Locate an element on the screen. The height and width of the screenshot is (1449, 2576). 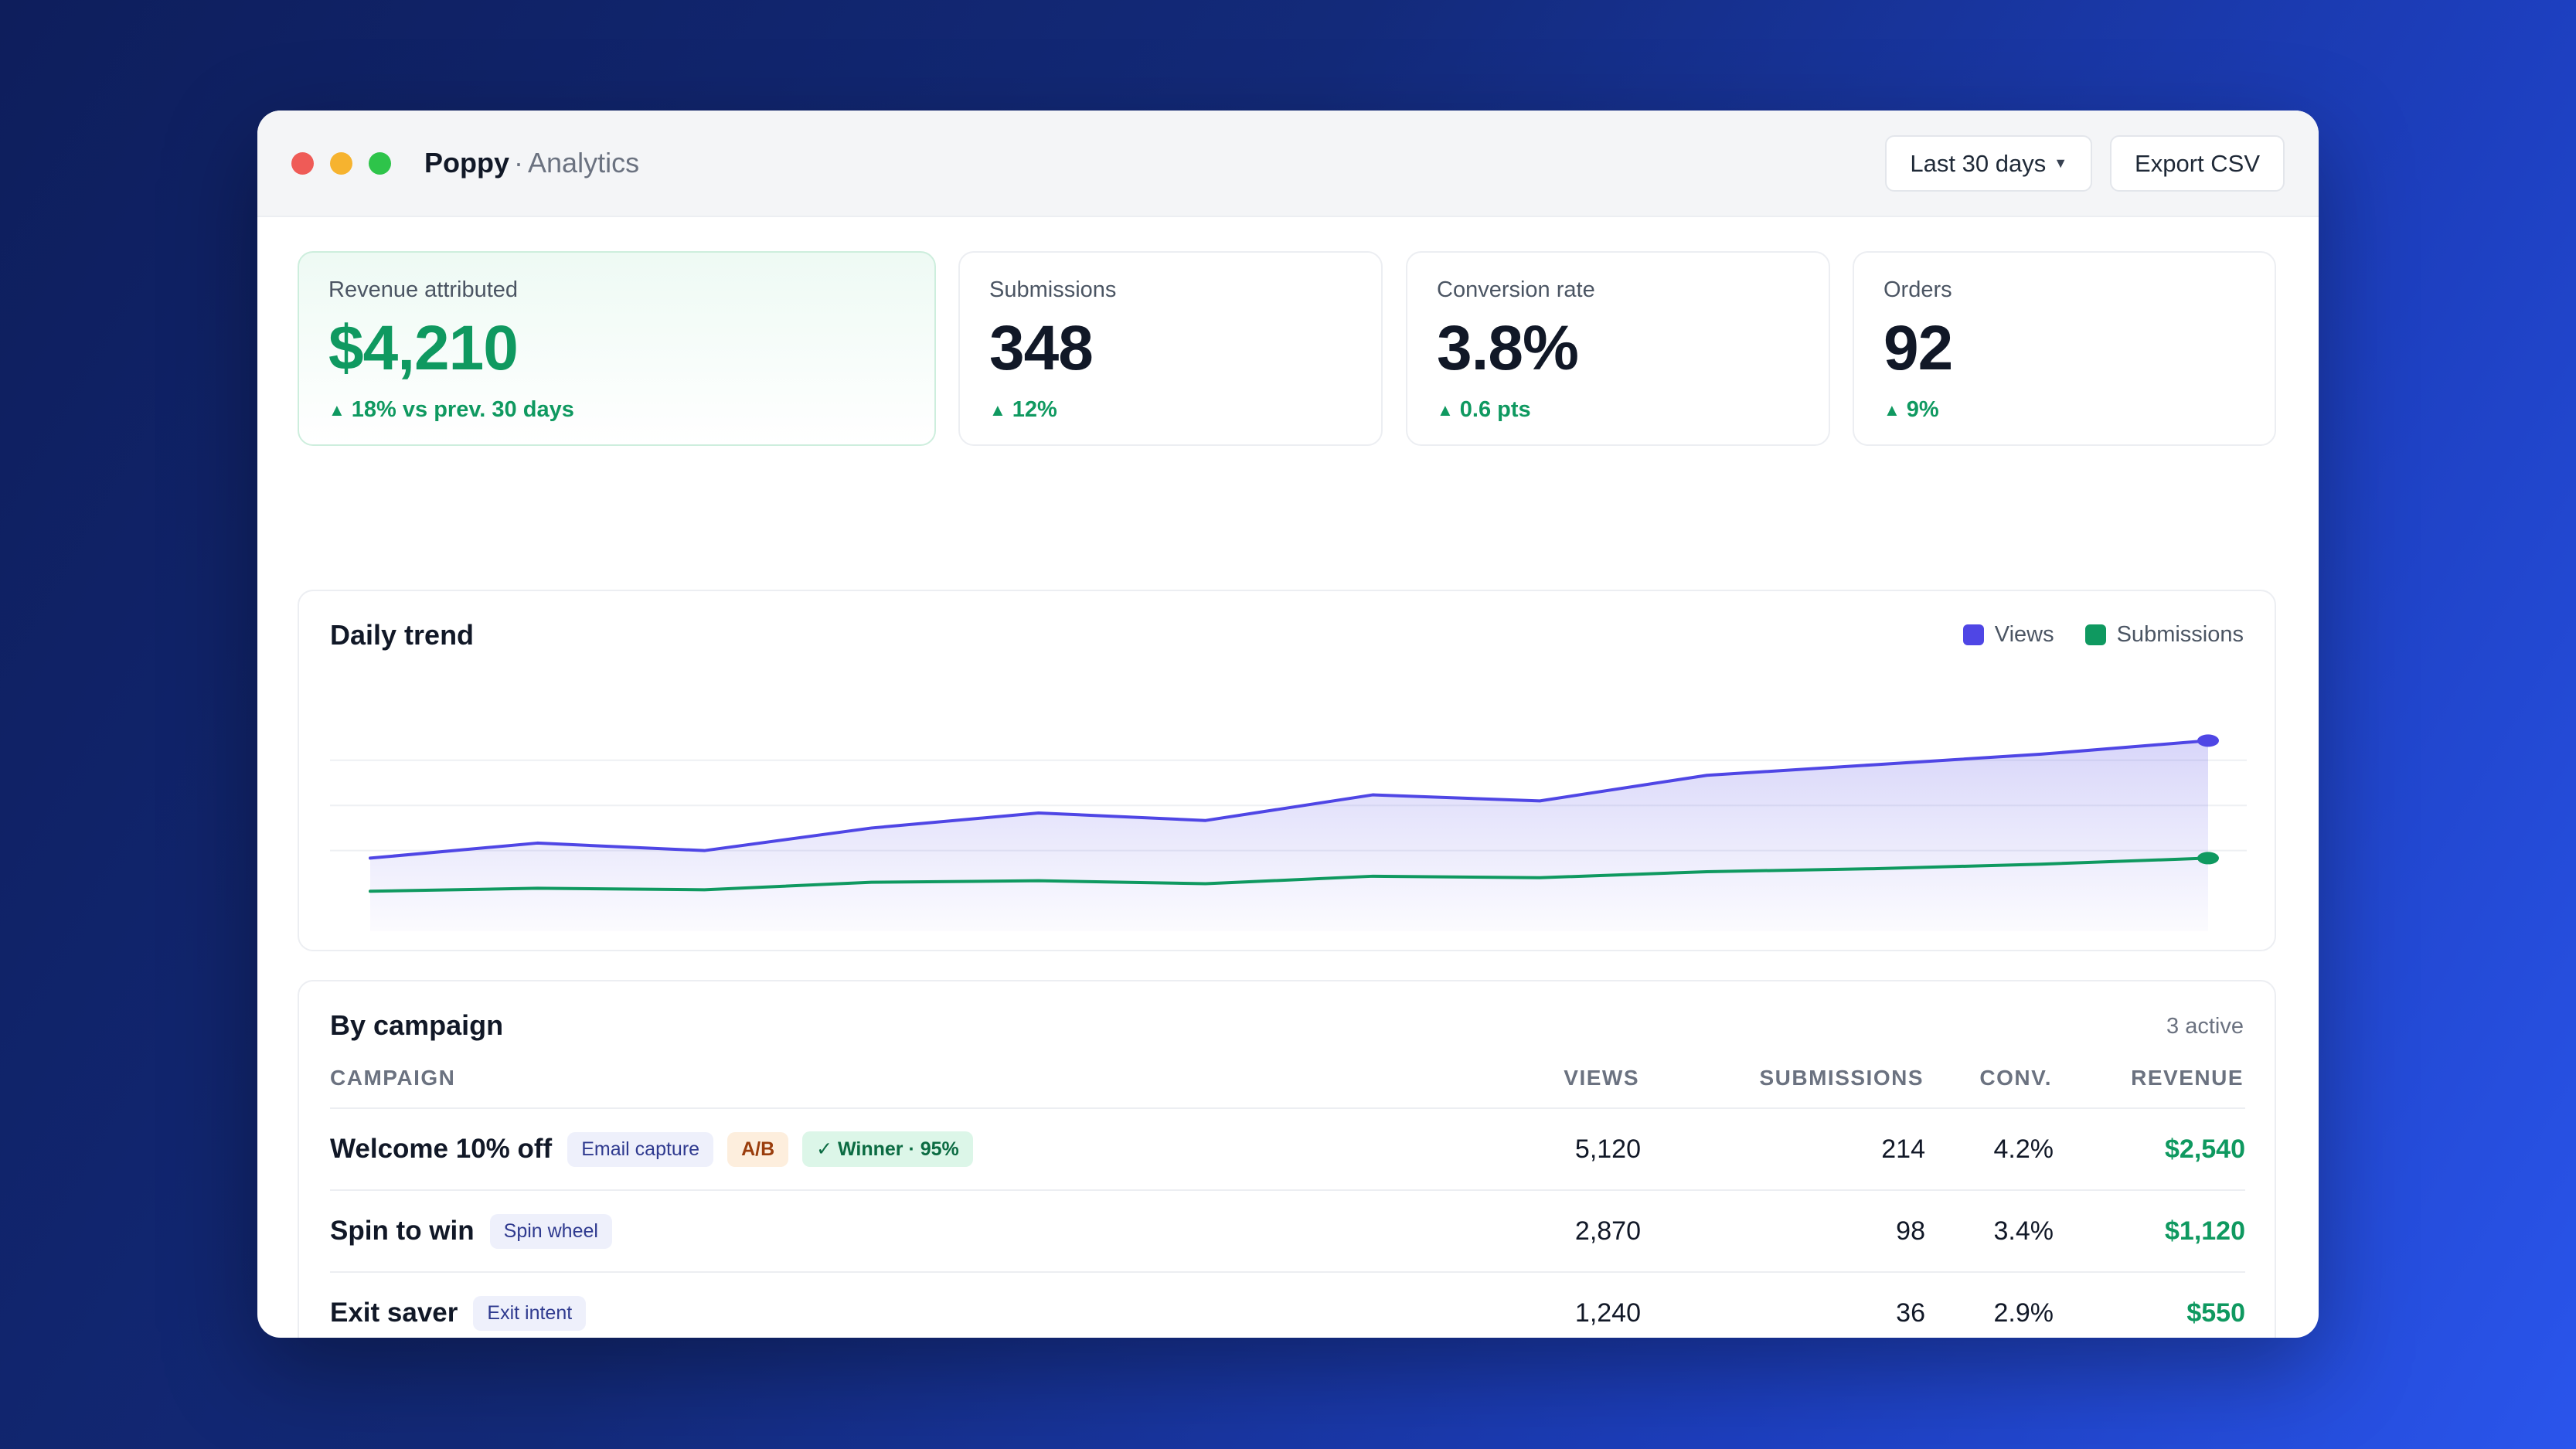
caret-down-icon: ▼ is located at coordinates (2061, 163).